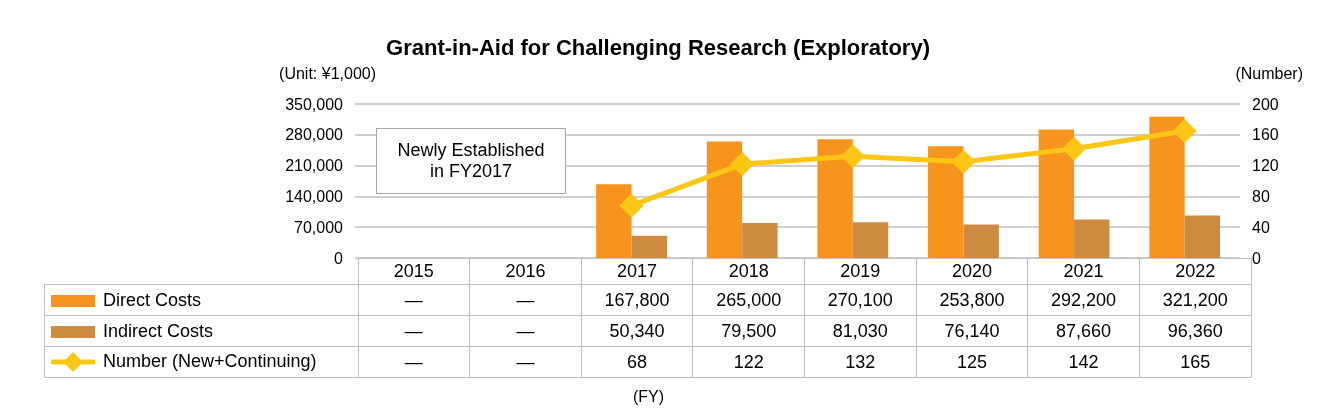  What do you see at coordinates (1195, 271) in the screenshot?
I see `x-tick-label: 2022` at bounding box center [1195, 271].